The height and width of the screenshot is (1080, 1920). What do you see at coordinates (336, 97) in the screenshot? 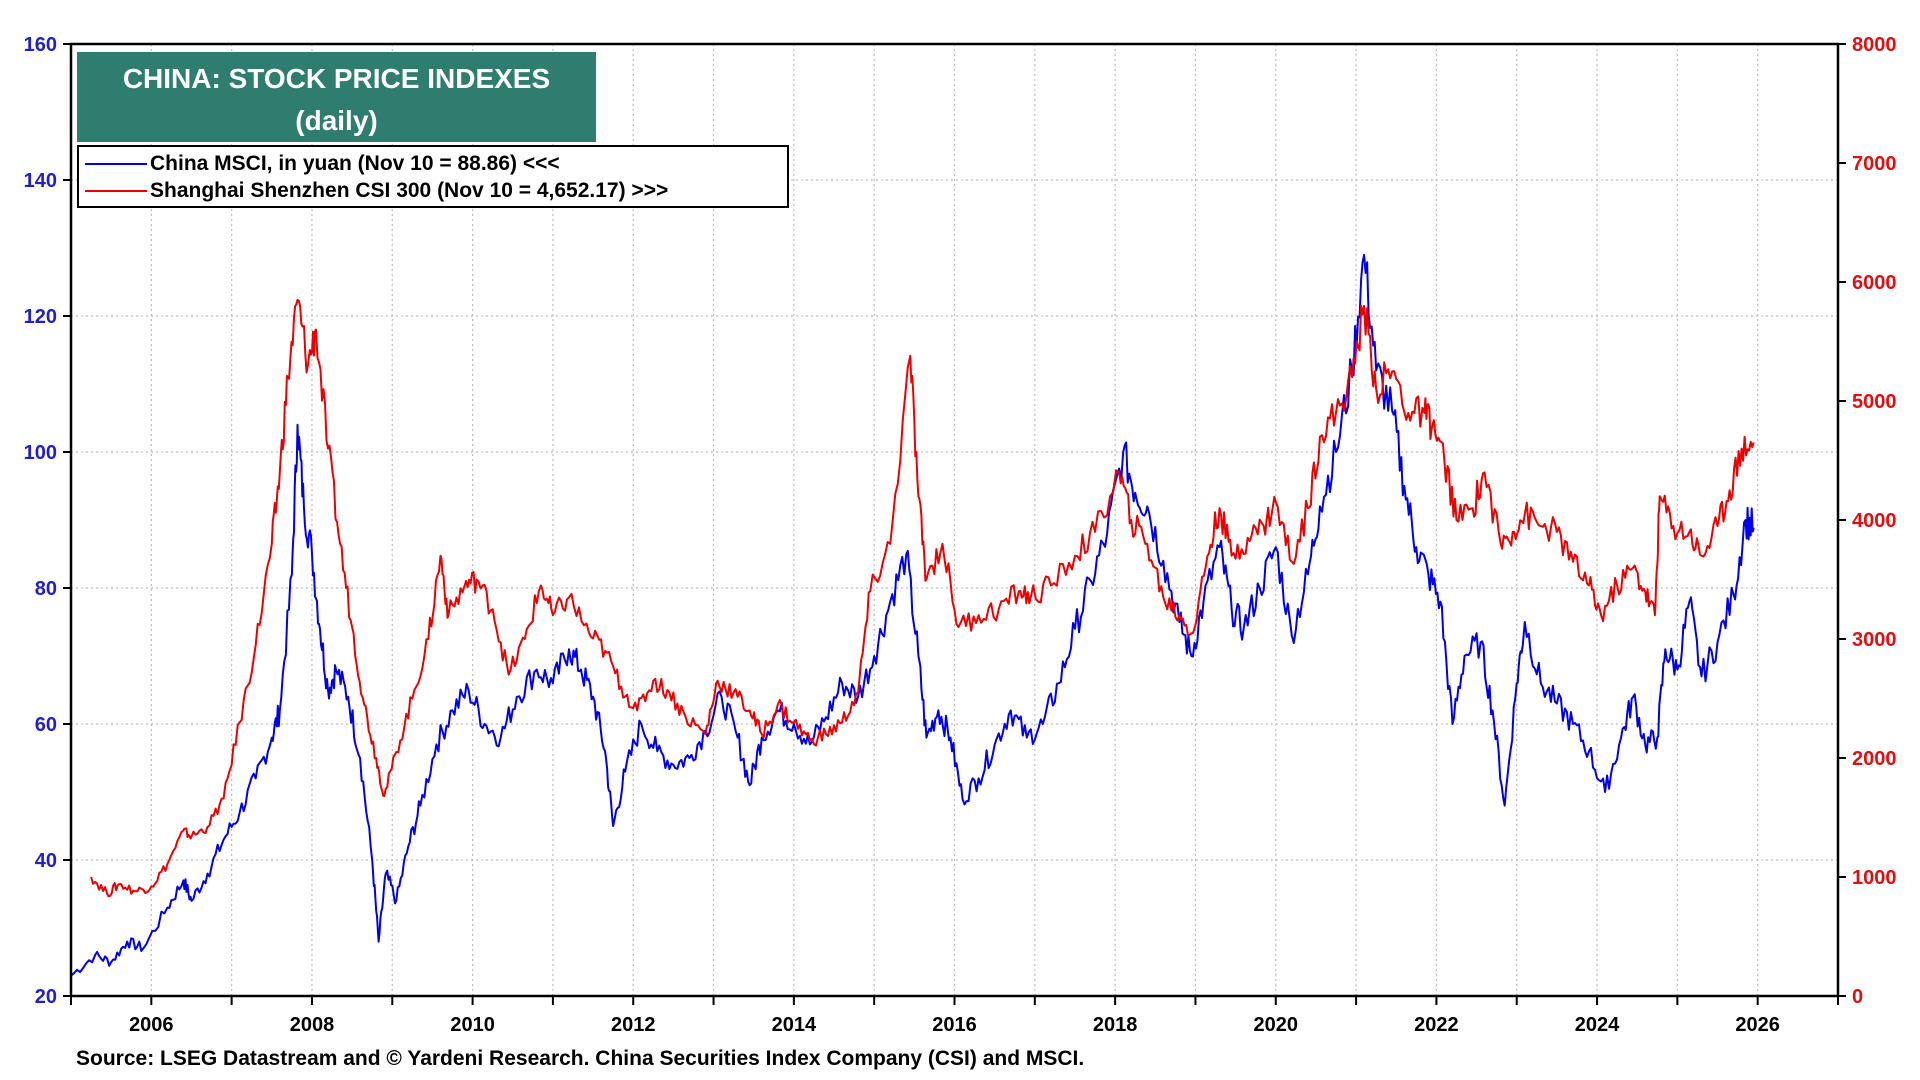
I see `chart-title-box: CHINA: STOCK PRICE INDEXES (daily)` at bounding box center [336, 97].